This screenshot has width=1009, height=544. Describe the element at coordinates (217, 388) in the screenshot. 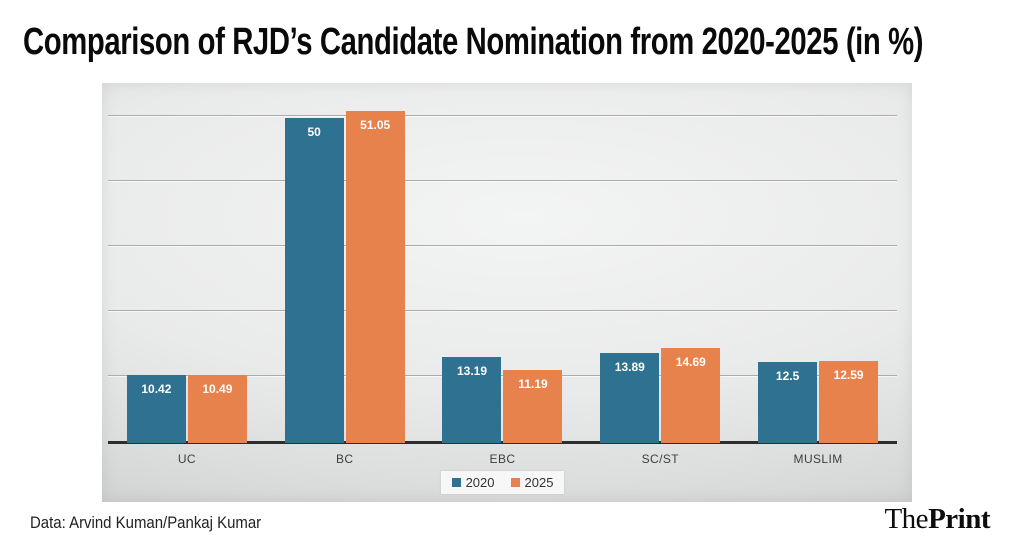

I see `value-label: 10.49` at that location.